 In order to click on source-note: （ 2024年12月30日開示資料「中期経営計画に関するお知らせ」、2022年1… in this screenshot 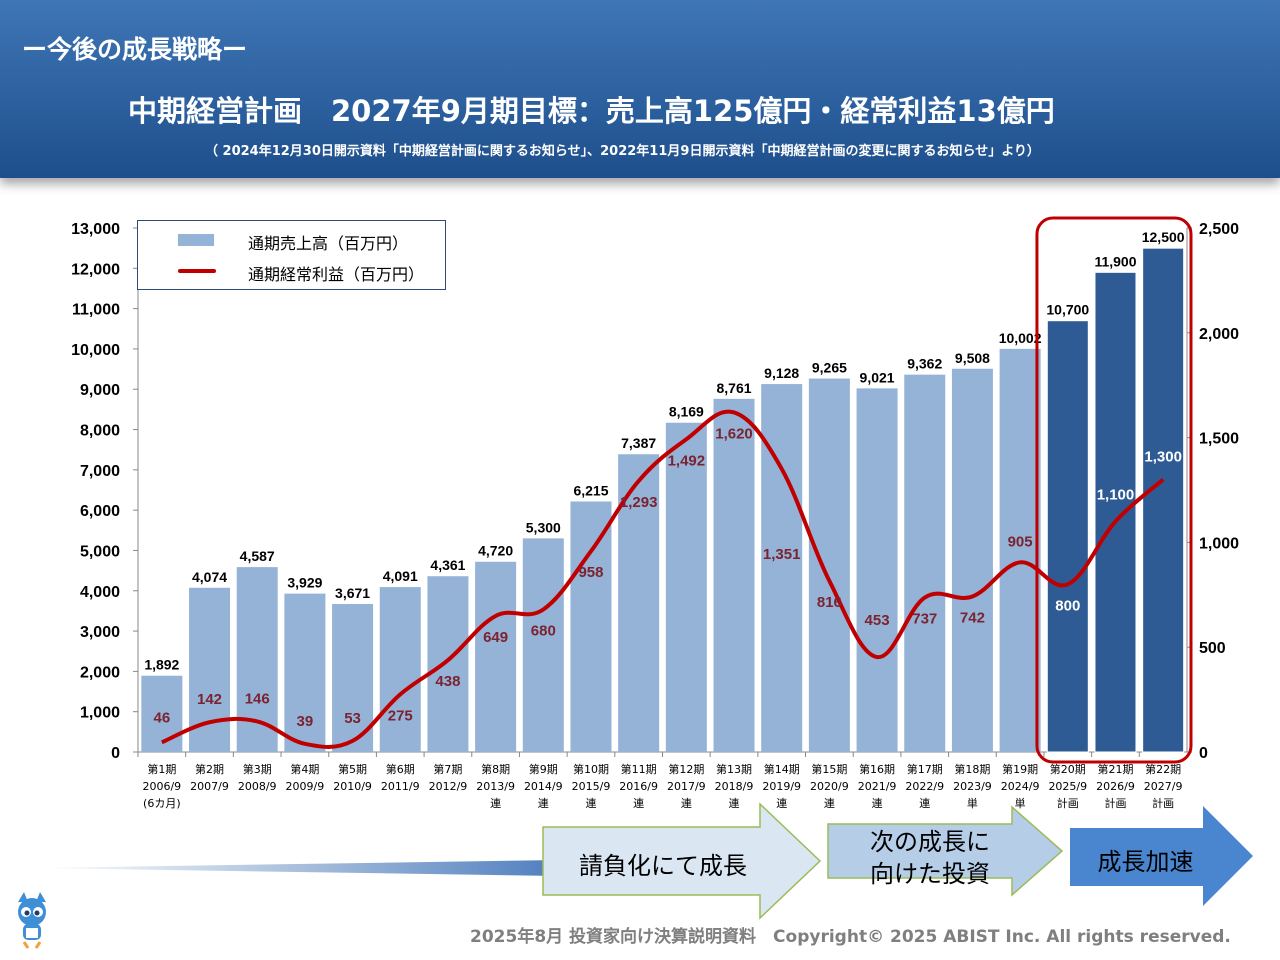, I will do `click(622, 151)`.